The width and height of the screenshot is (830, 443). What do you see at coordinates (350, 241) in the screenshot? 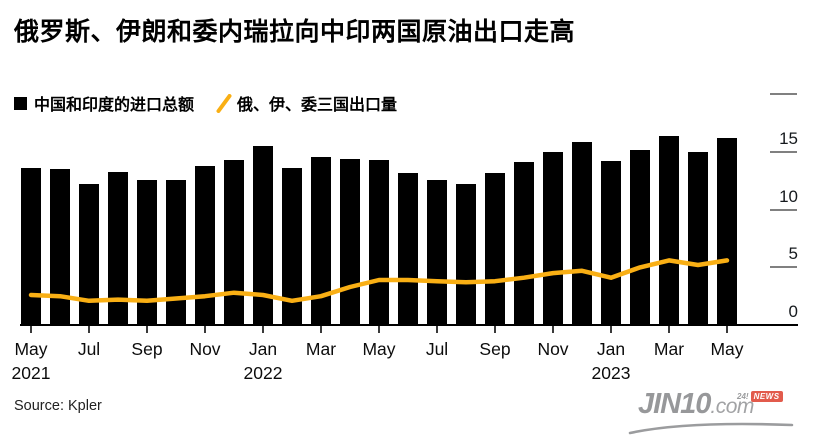
I see `bar-apr-2022` at bounding box center [350, 241].